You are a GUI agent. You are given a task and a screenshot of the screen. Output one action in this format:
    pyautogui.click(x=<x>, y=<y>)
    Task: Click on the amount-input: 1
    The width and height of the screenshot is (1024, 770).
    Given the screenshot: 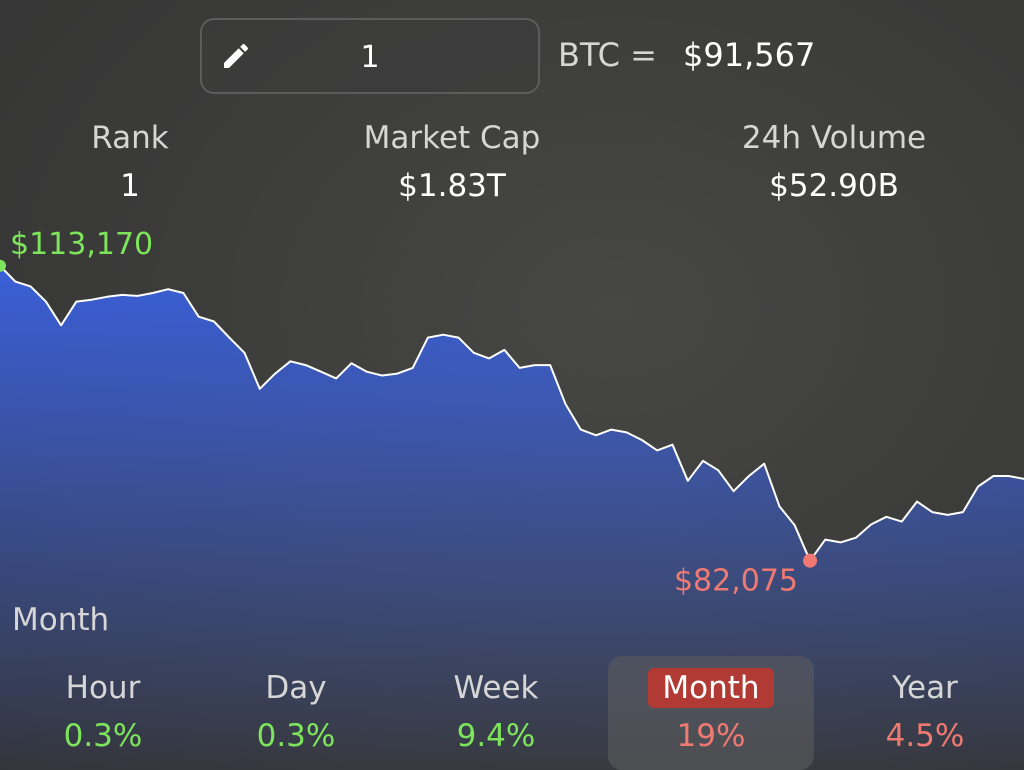 What is the action you would take?
    pyautogui.click(x=370, y=56)
    